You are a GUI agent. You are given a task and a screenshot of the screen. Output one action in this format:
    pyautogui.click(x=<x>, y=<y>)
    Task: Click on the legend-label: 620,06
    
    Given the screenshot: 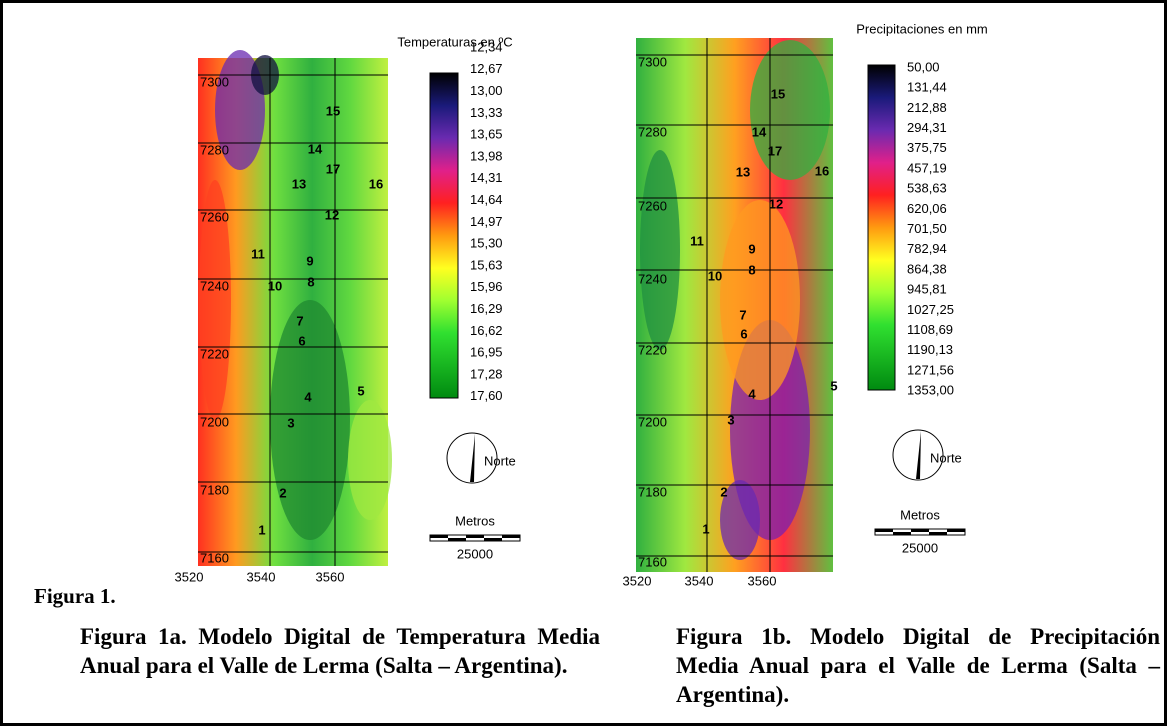 What is the action you would take?
    pyautogui.click(x=927, y=208)
    